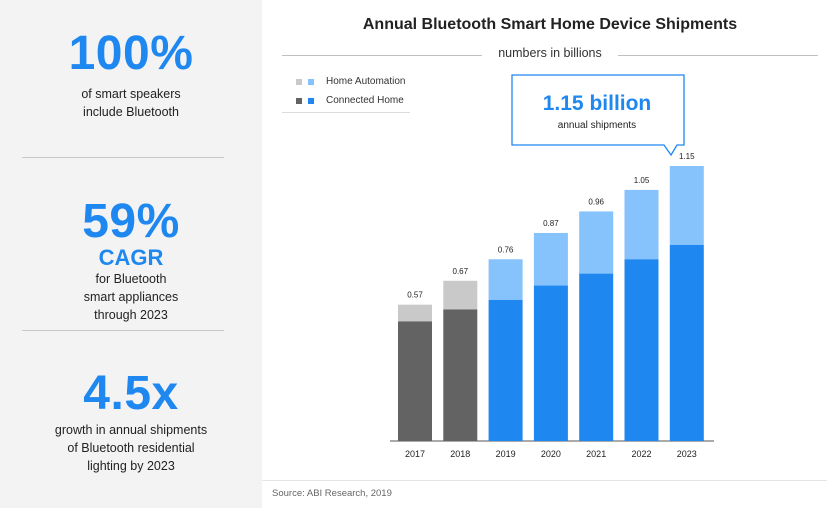  What do you see at coordinates (131, 466) in the screenshot?
I see `stat-text-line: lighting by 2023` at bounding box center [131, 466].